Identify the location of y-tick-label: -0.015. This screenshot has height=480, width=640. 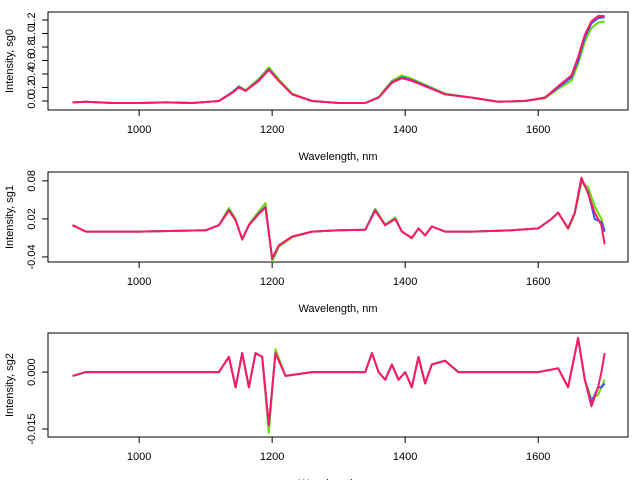
(32, 428).